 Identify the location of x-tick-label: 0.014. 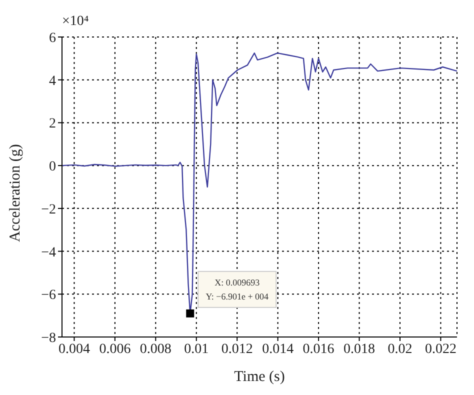
(278, 349).